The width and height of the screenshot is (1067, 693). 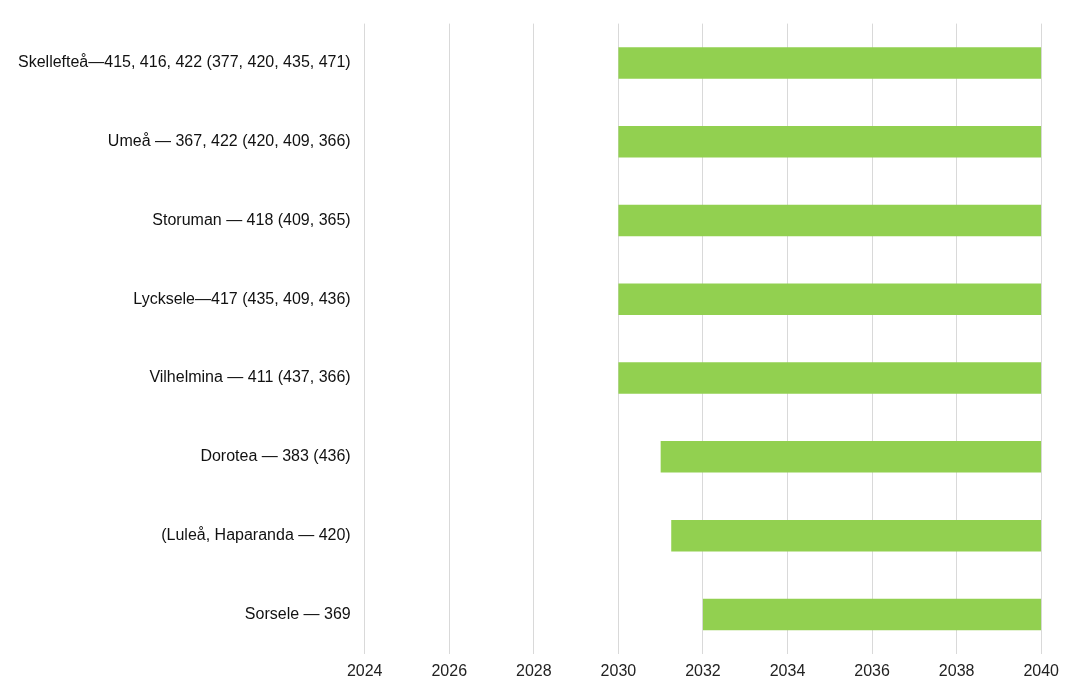 I want to click on x-tick-label: 2040, so click(x=1041, y=670).